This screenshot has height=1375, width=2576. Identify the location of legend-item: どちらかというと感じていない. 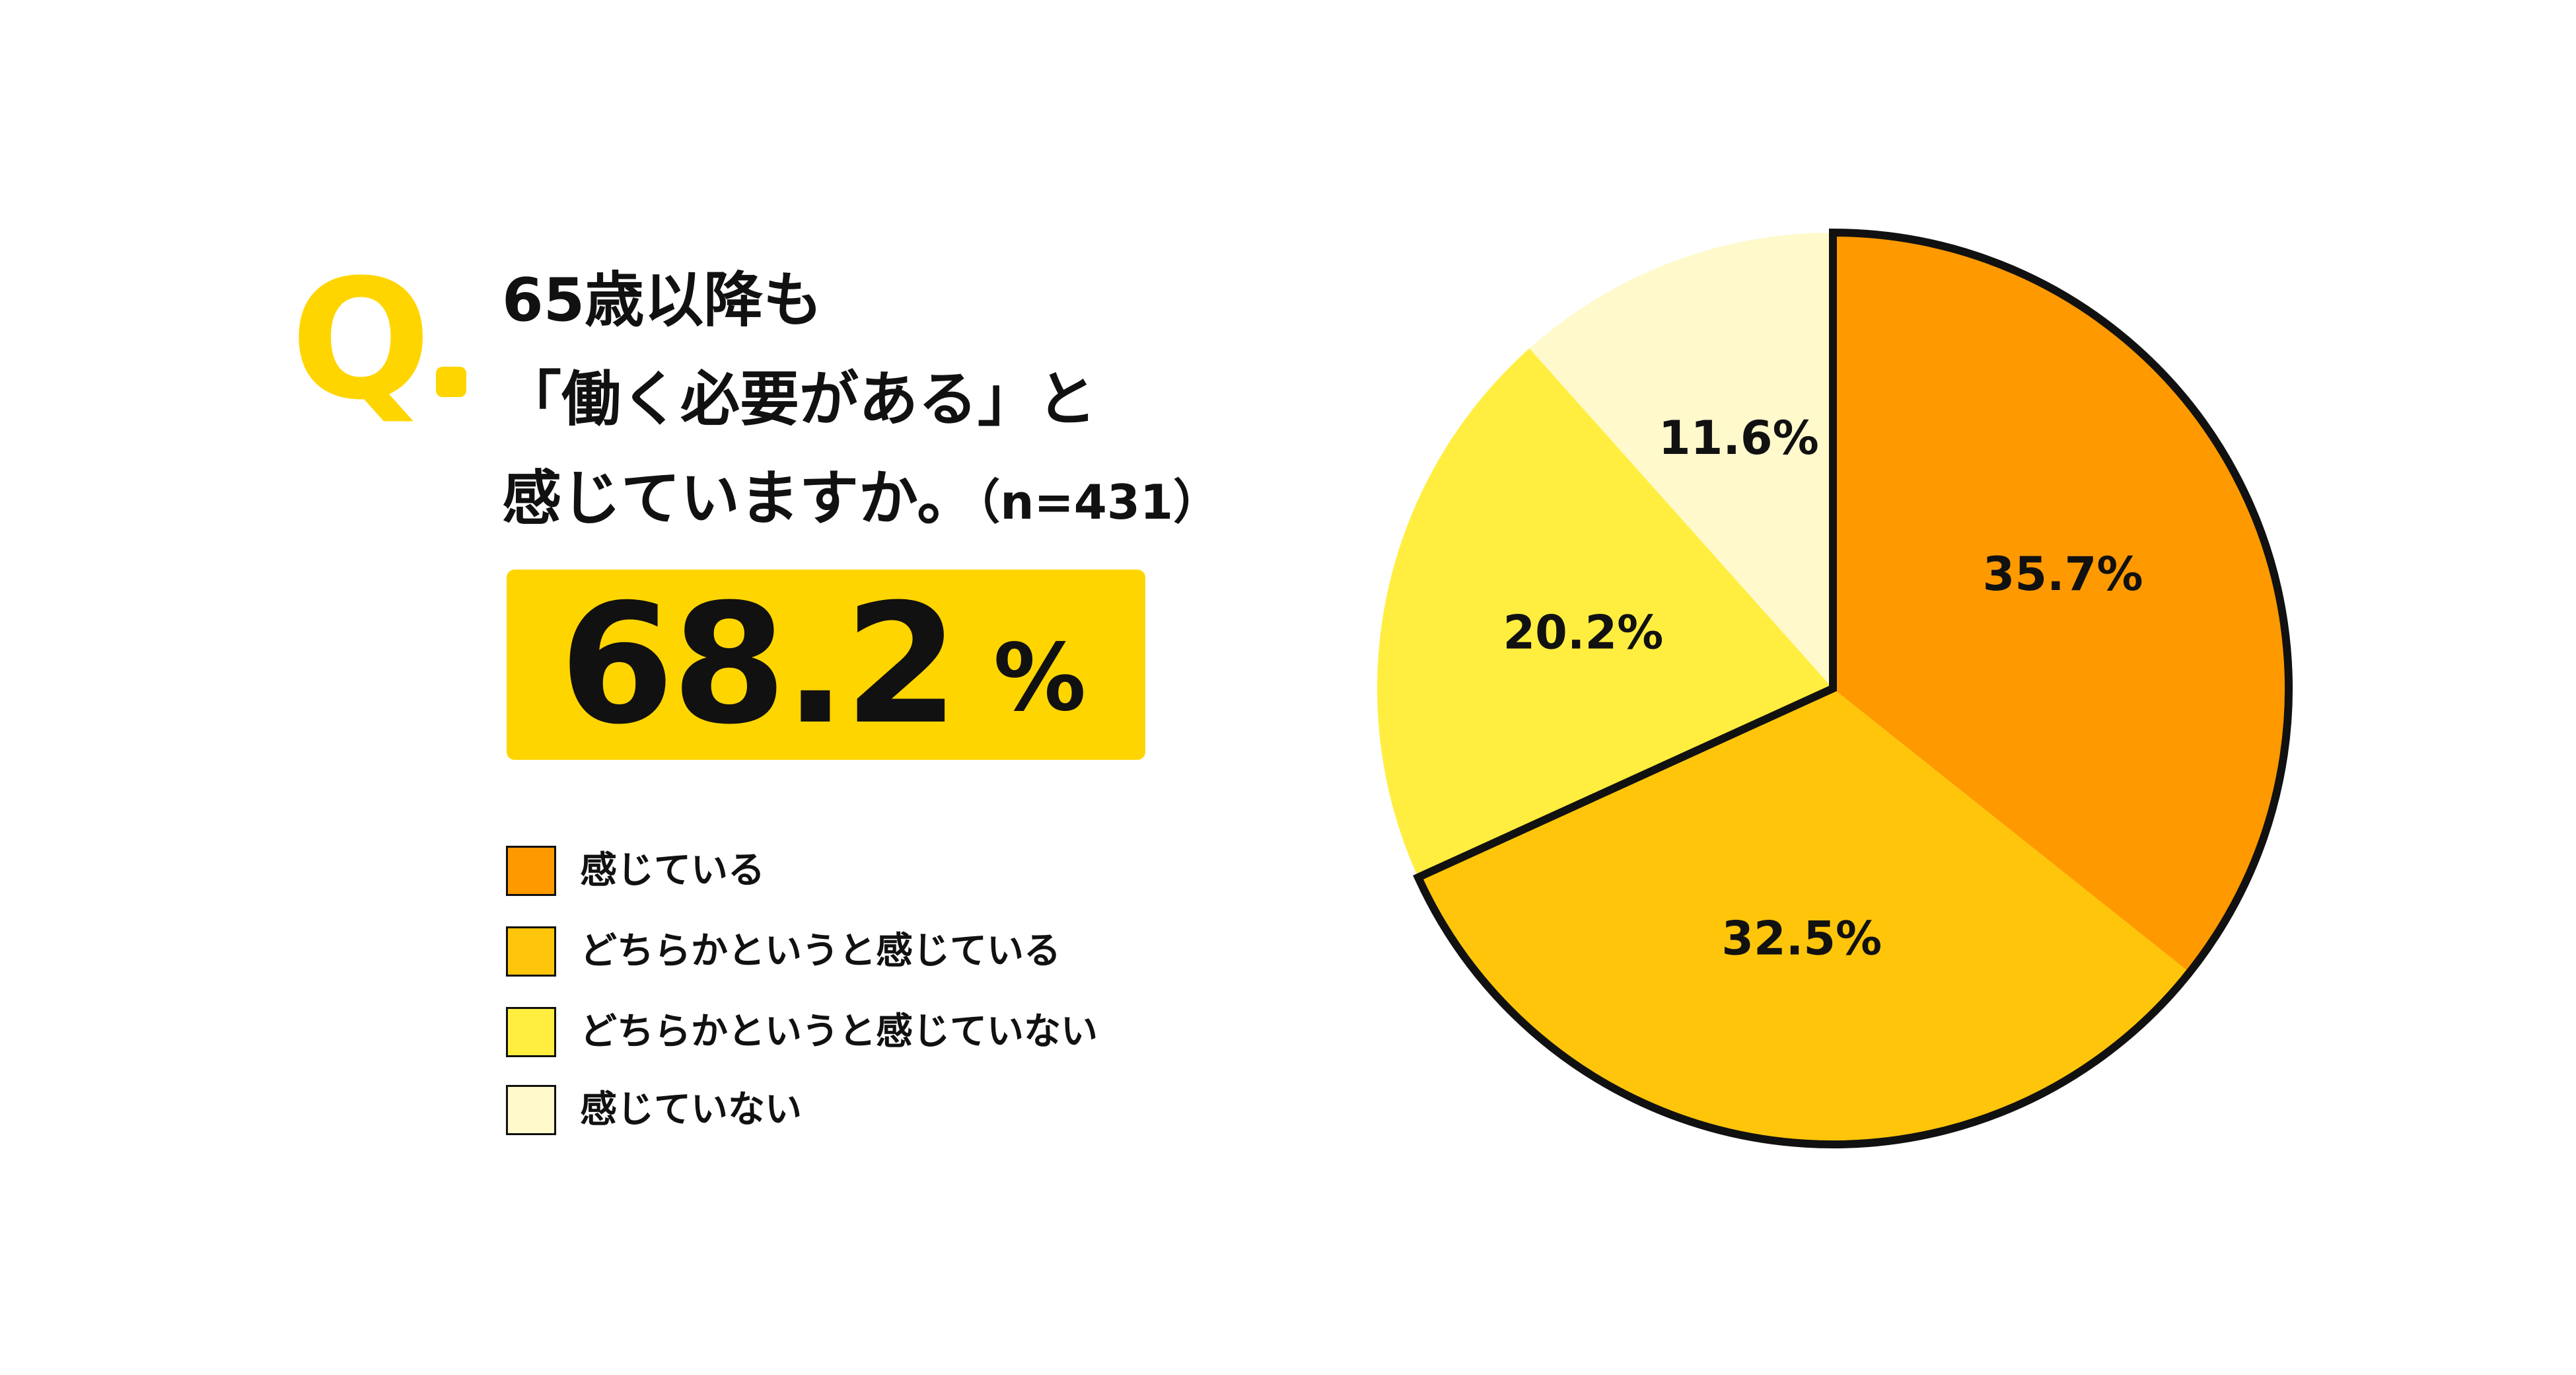
(903, 1033).